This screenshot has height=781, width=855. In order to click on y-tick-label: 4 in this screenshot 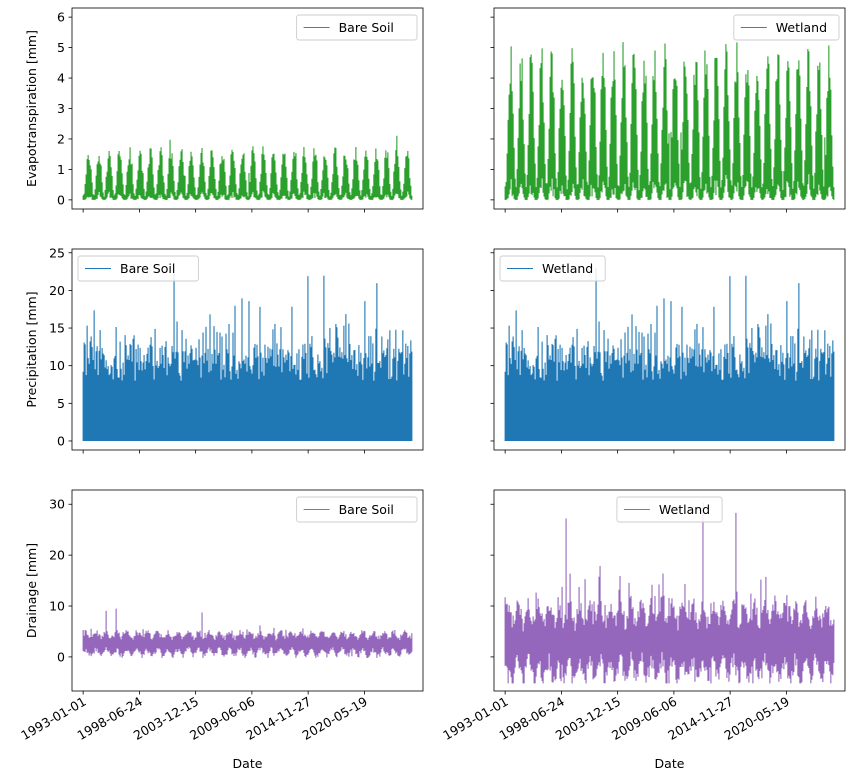, I will do `click(61, 78)`.